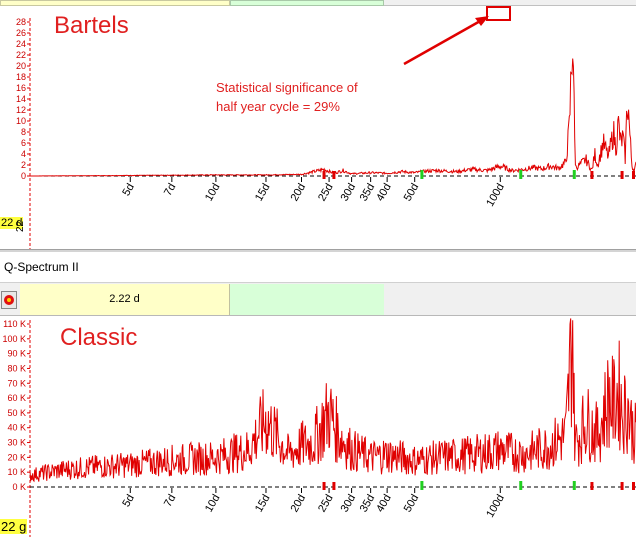  What do you see at coordinates (16, 428) in the screenshot?
I see `classic-y-tick-label: 40 K` at bounding box center [16, 428].